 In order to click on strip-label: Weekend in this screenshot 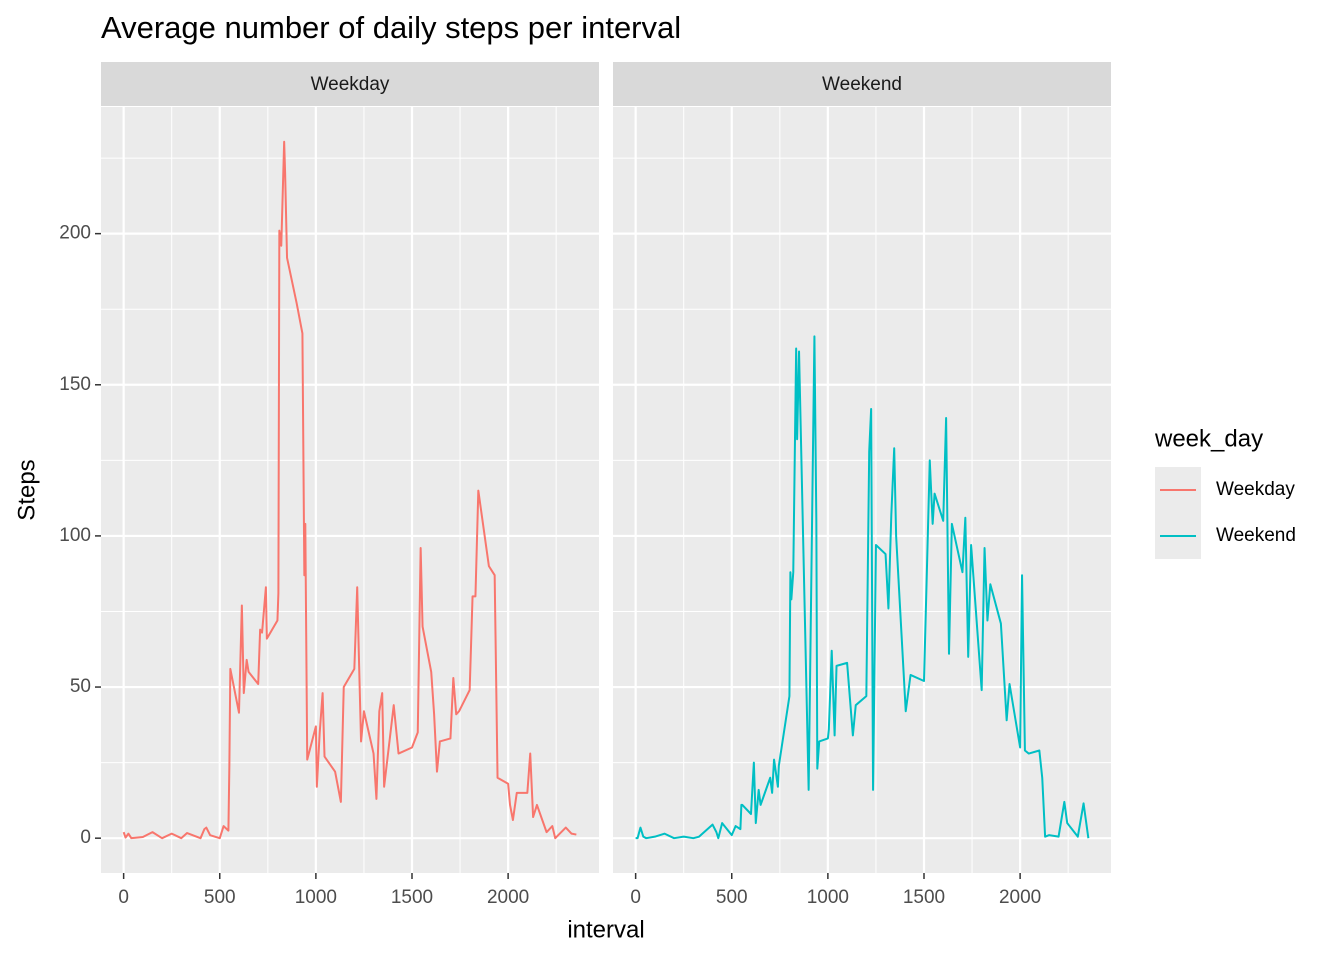, I will do `click(862, 84)`.